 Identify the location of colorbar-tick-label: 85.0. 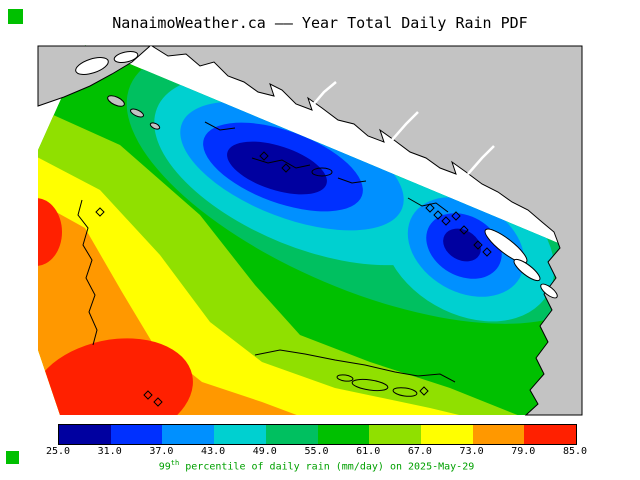
(575, 451).